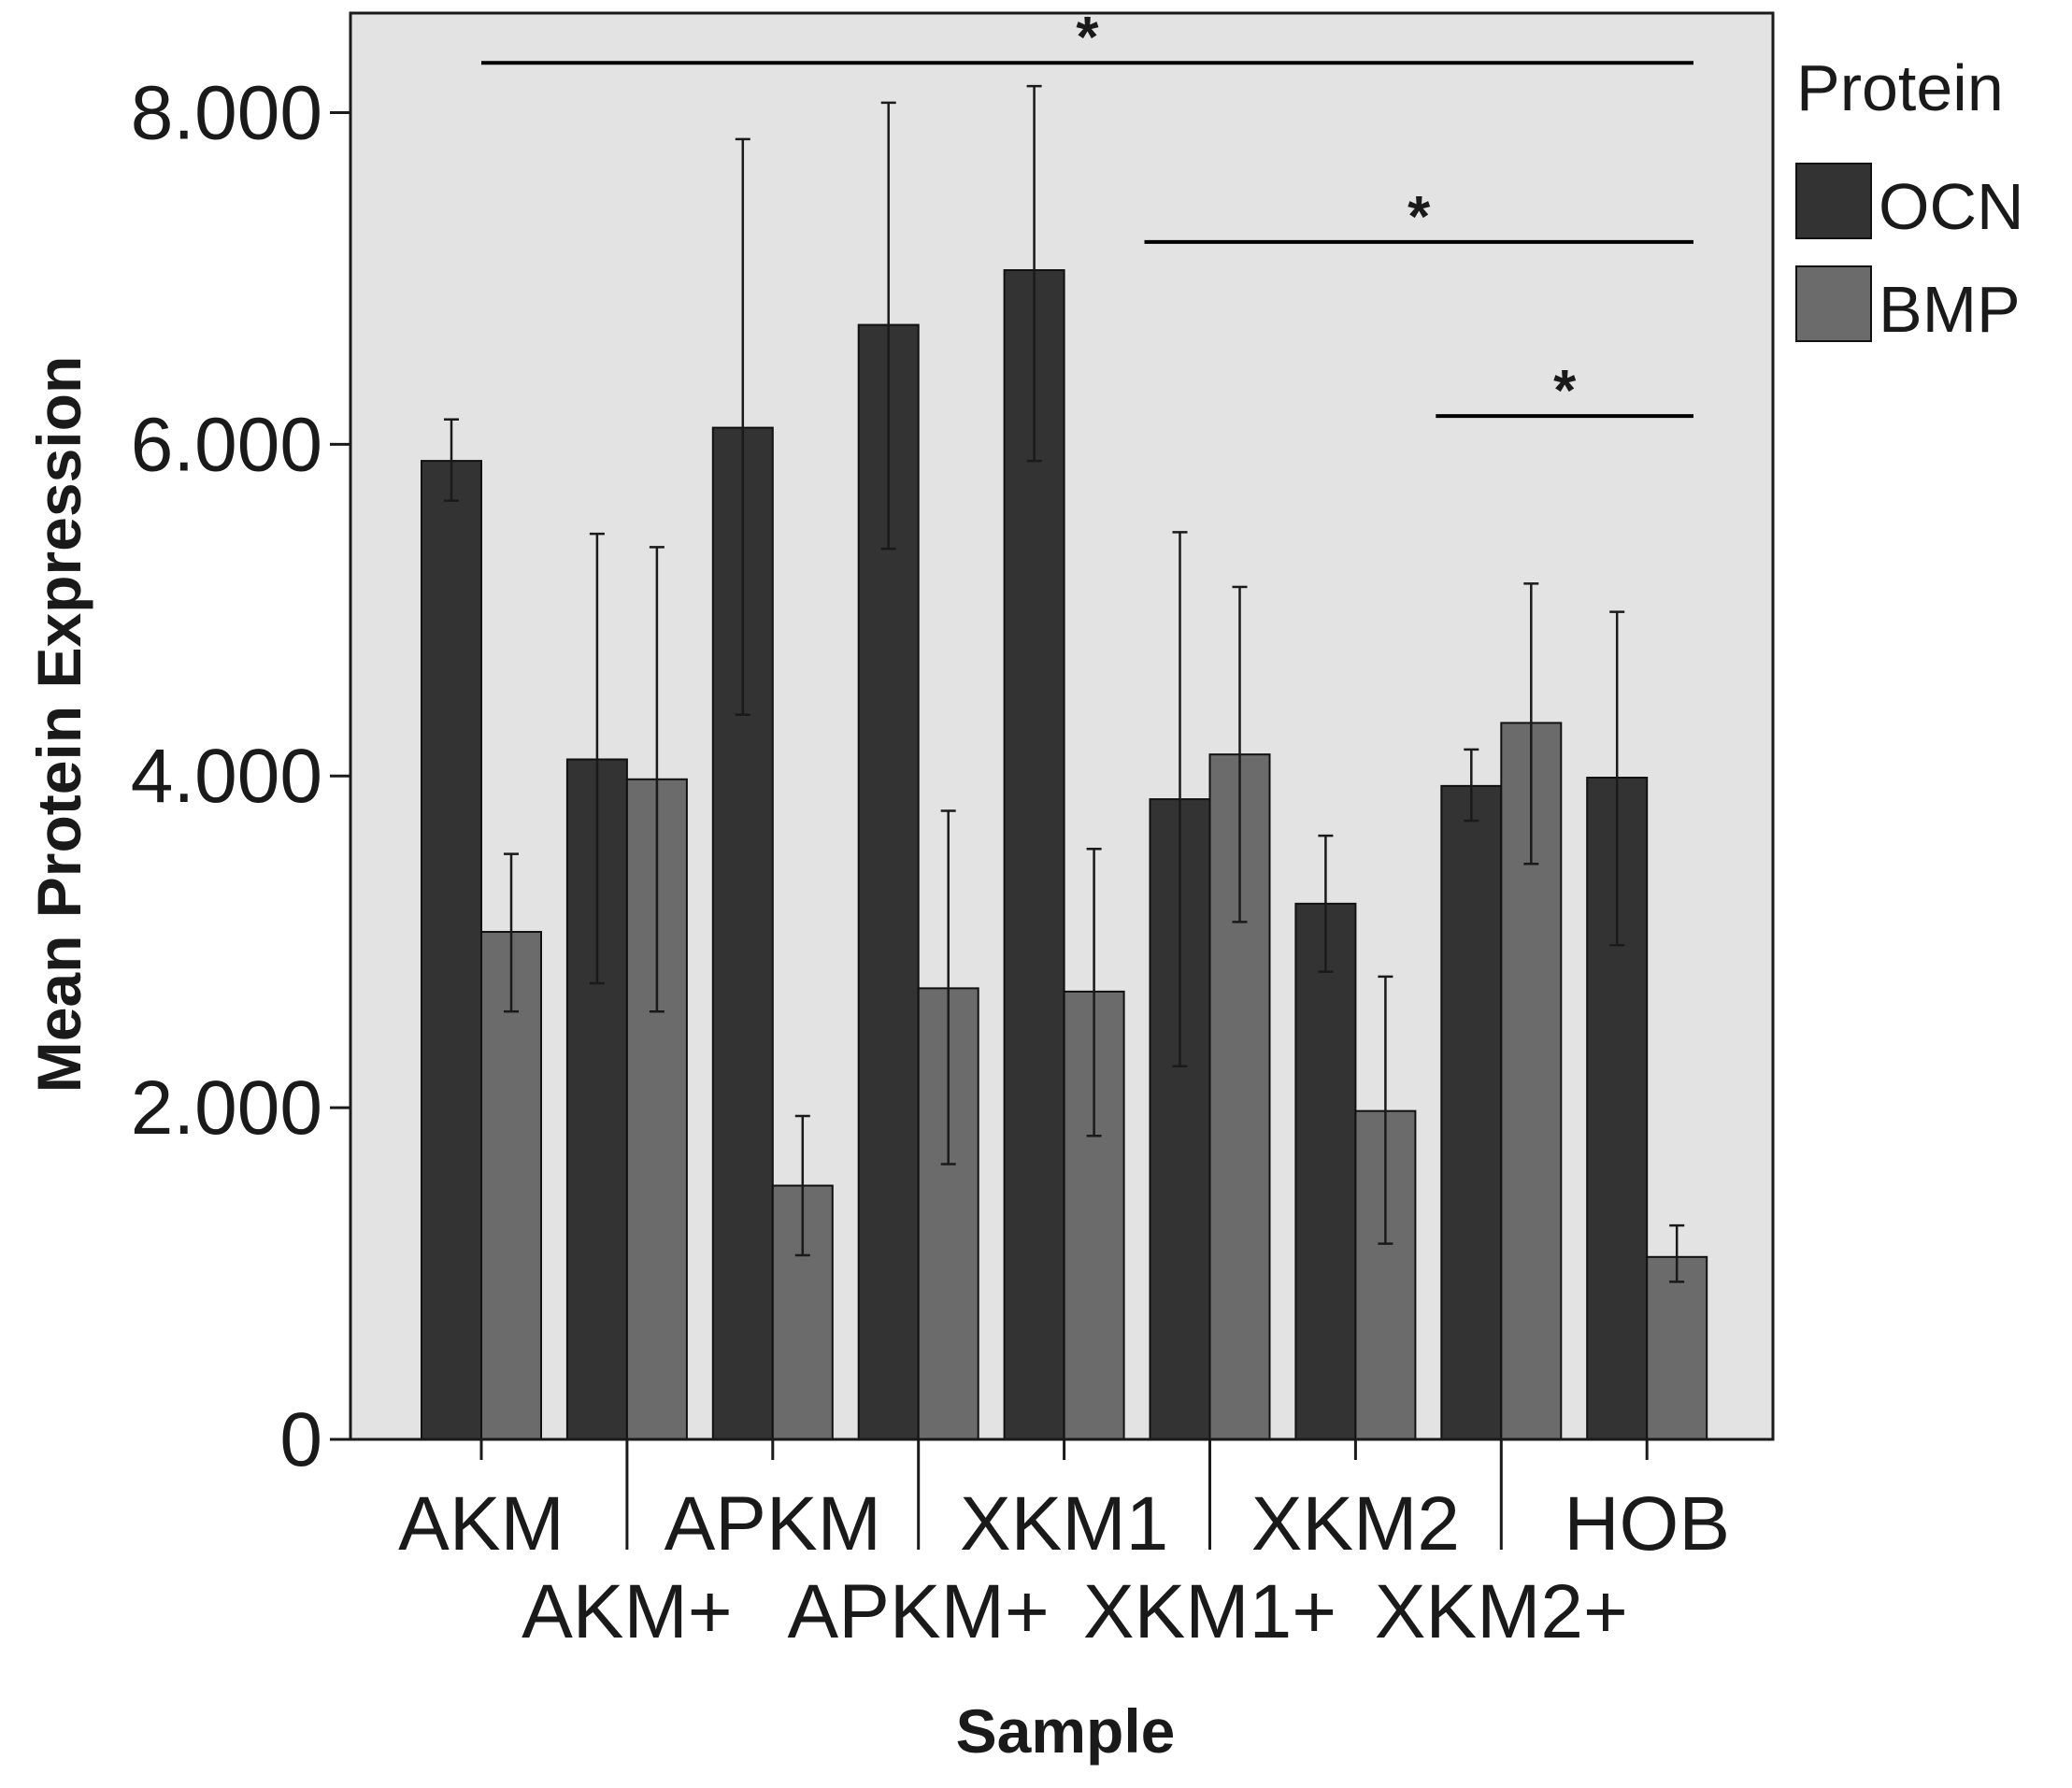 The height and width of the screenshot is (1788, 2072). What do you see at coordinates (1531, 1081) in the screenshot?
I see `bar-bmp-xkm2-plus` at bounding box center [1531, 1081].